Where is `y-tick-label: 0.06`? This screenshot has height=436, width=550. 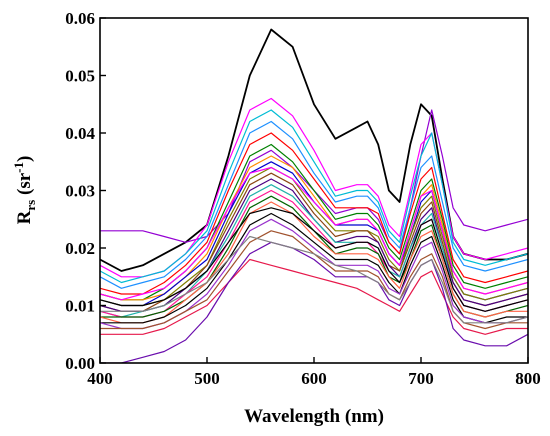 y-tick-label: 0.06 is located at coordinates (80, 18).